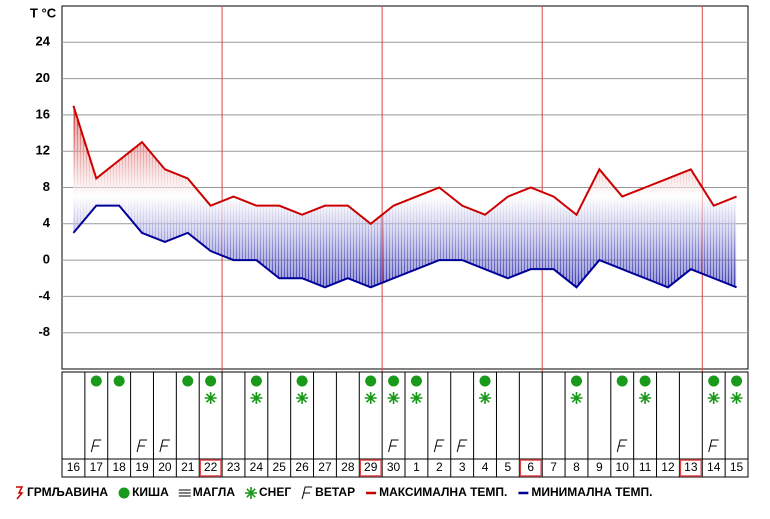 The width and height of the screenshot is (770, 519). Describe the element at coordinates (668, 467) in the screenshot. I see `x-tick-label: 12` at that location.